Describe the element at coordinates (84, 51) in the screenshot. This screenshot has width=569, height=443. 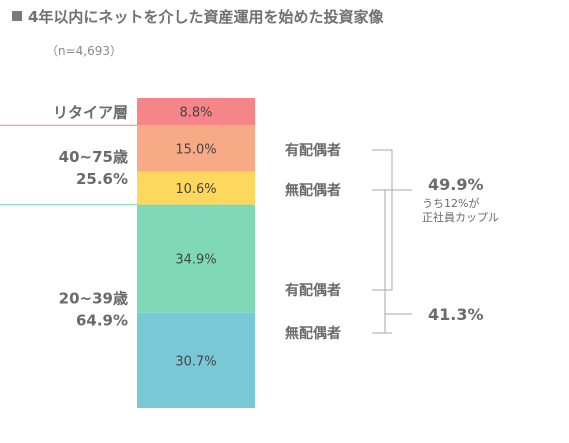
I see `sample-size: （n=4,693）` at that location.